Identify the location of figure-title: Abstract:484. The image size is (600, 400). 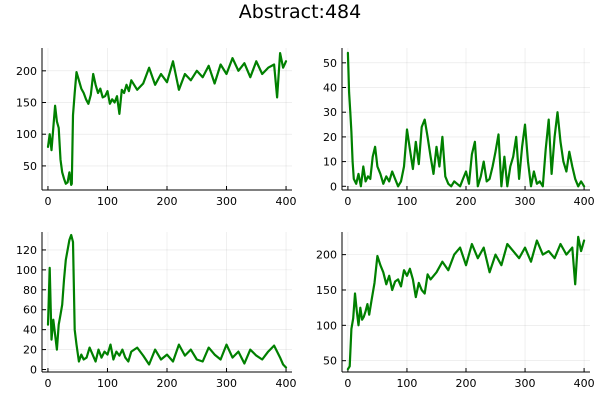
(300, 12).